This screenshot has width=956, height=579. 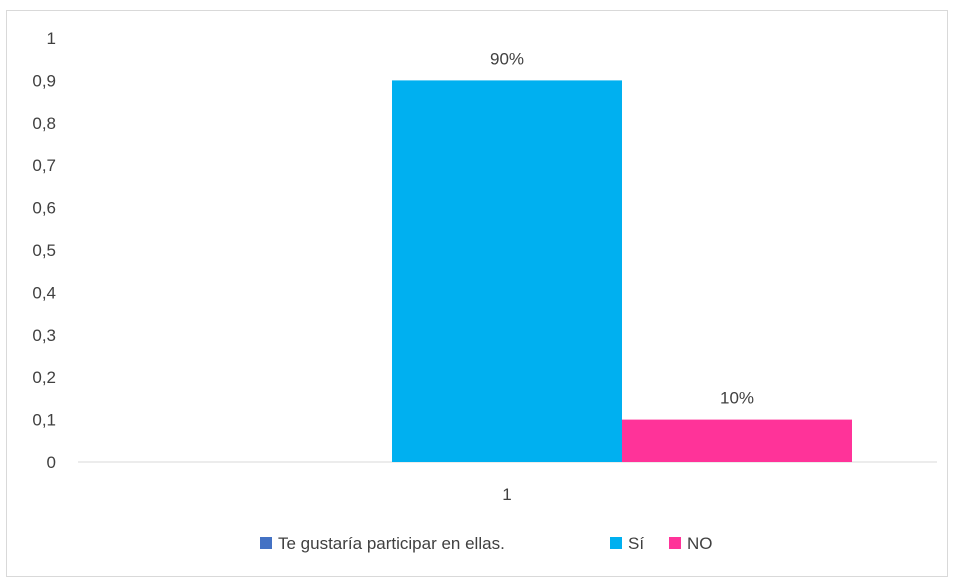 I want to click on data-label: 90%, so click(x=507, y=58).